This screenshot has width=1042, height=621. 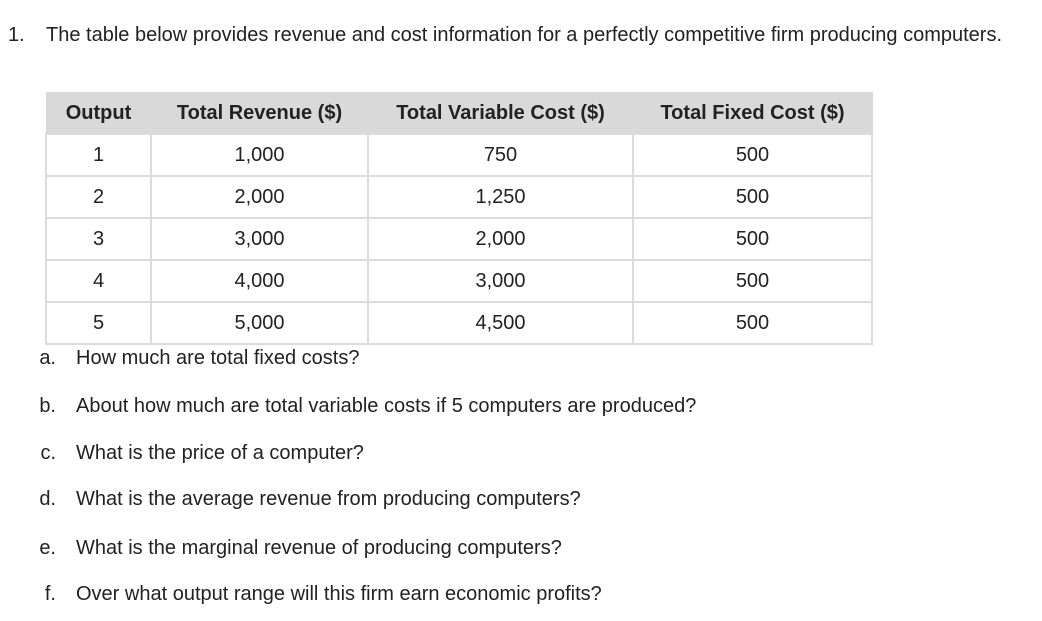 What do you see at coordinates (47, 548) in the screenshot?
I see `subquestion-letter: e.` at bounding box center [47, 548].